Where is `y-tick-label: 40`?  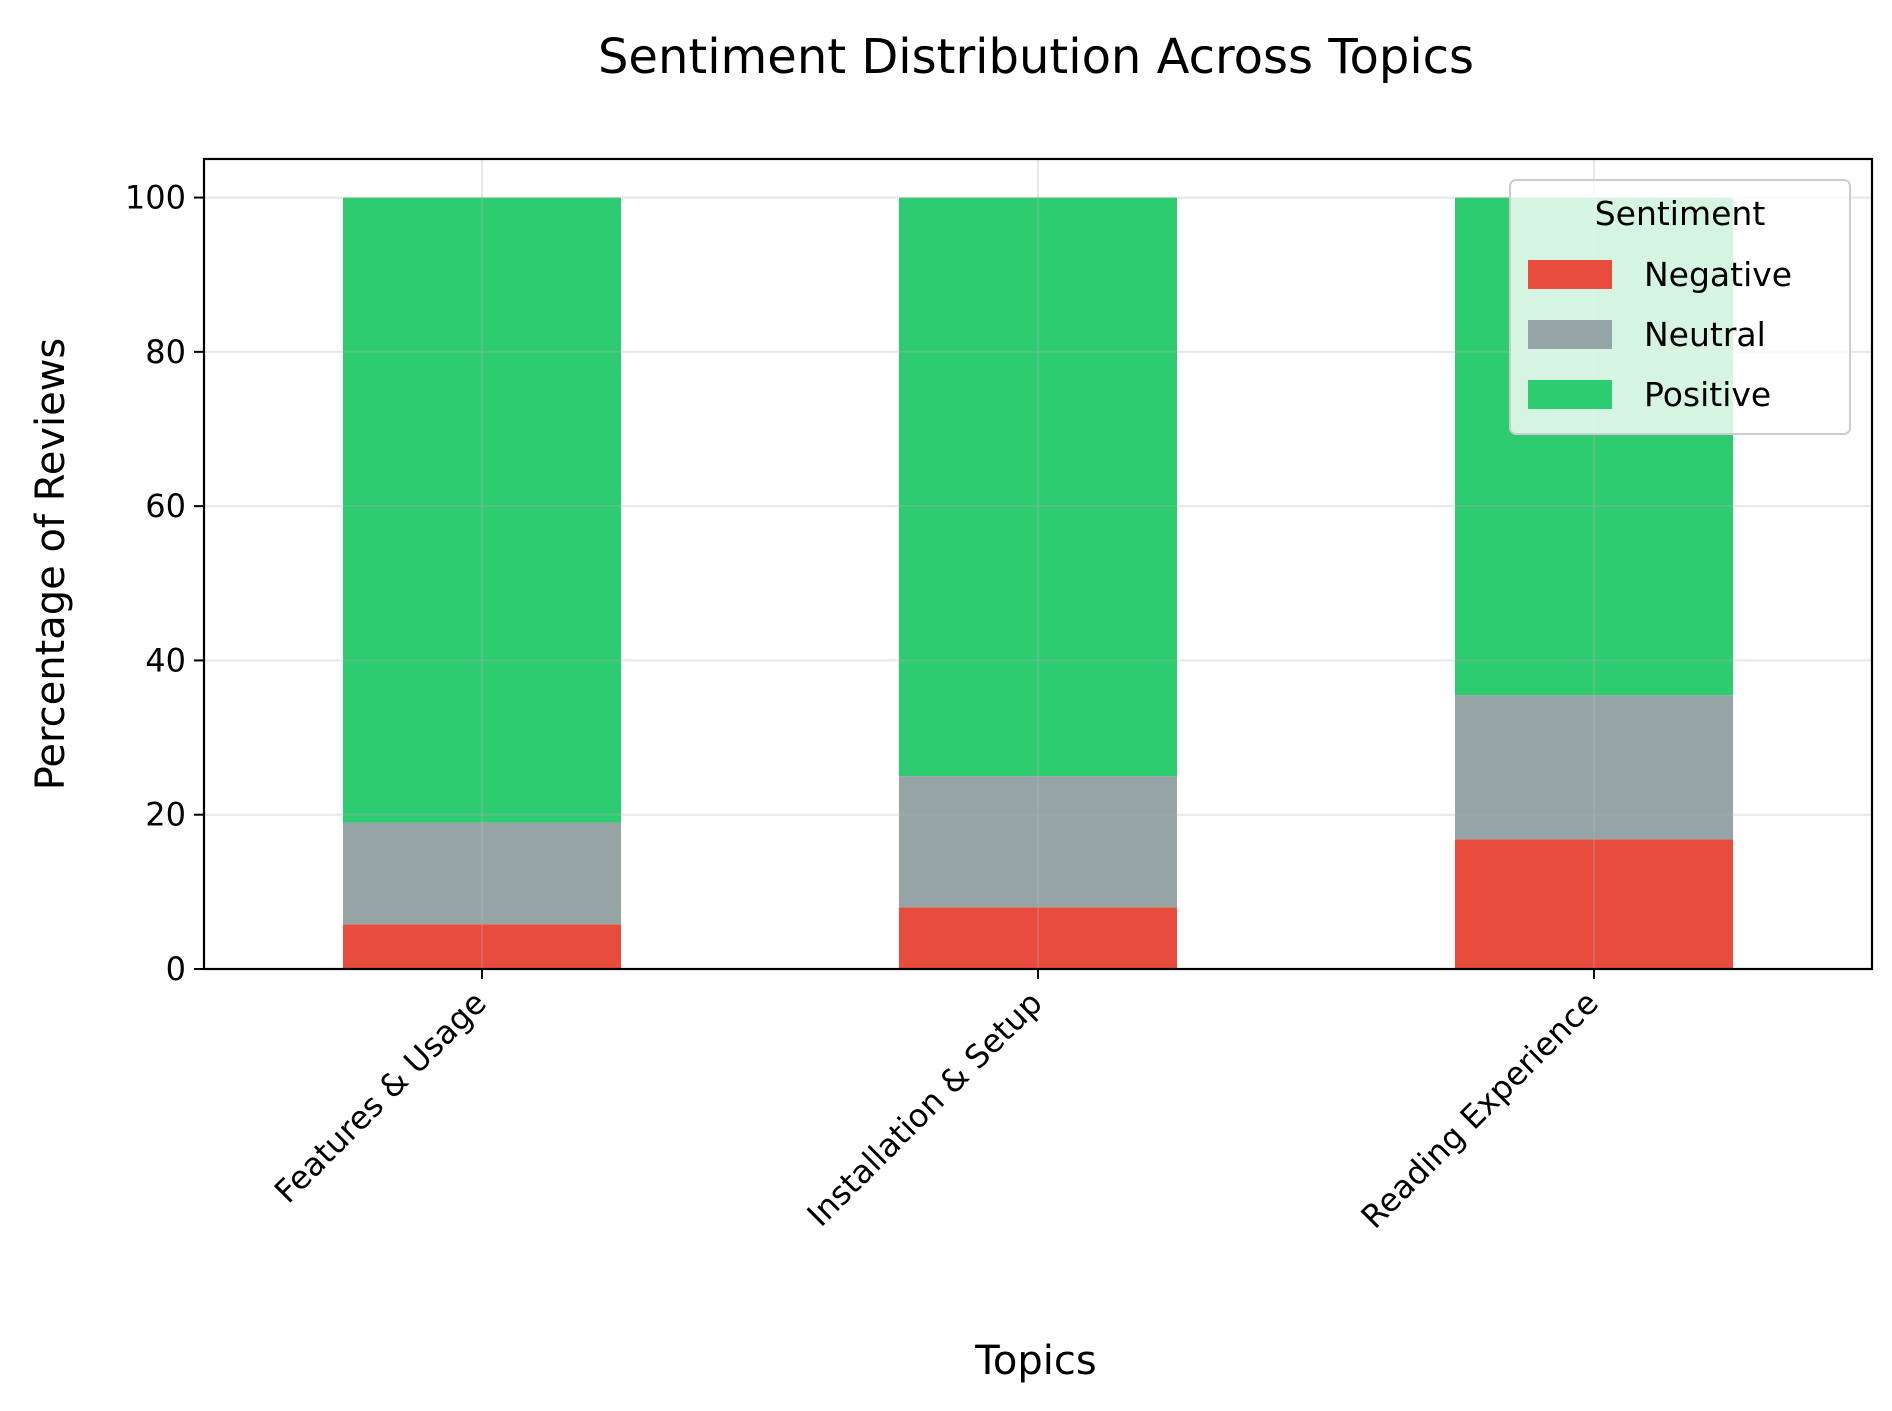 y-tick-label: 40 is located at coordinates (165, 660).